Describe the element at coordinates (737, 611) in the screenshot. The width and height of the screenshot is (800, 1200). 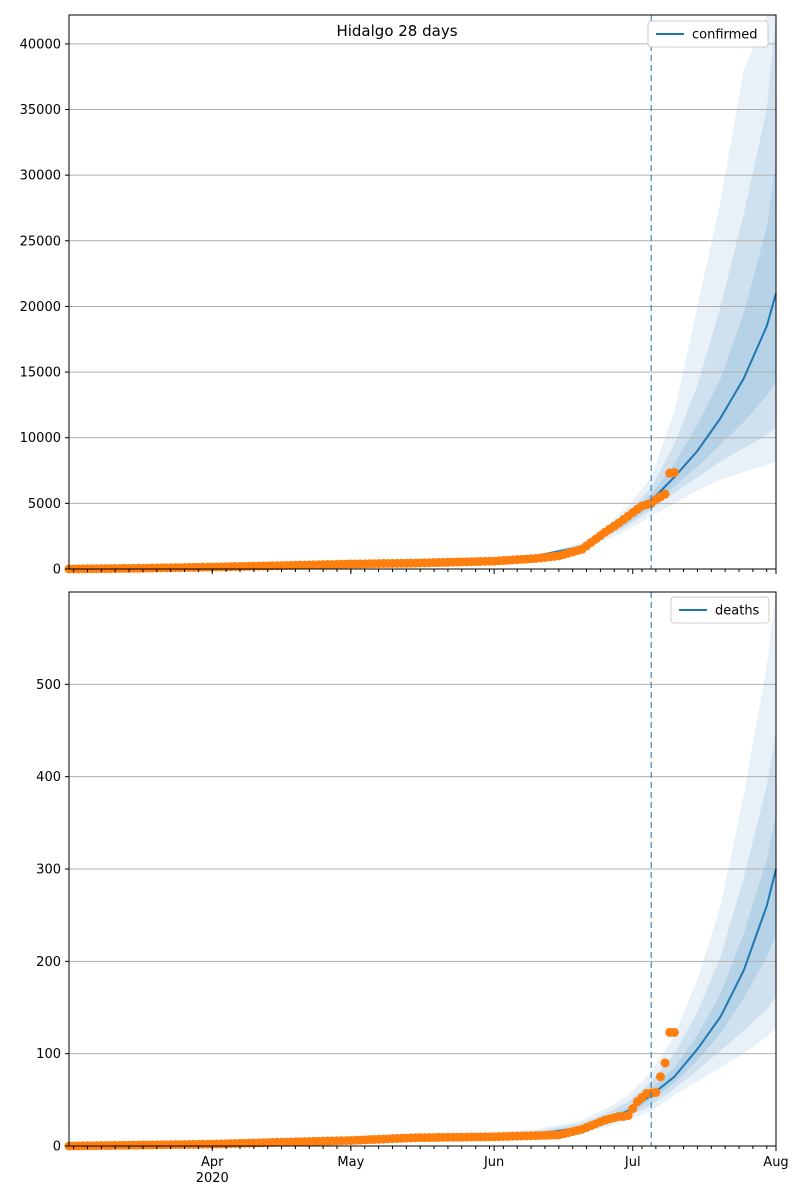
I see `deaths-legend-label: deaths` at that location.